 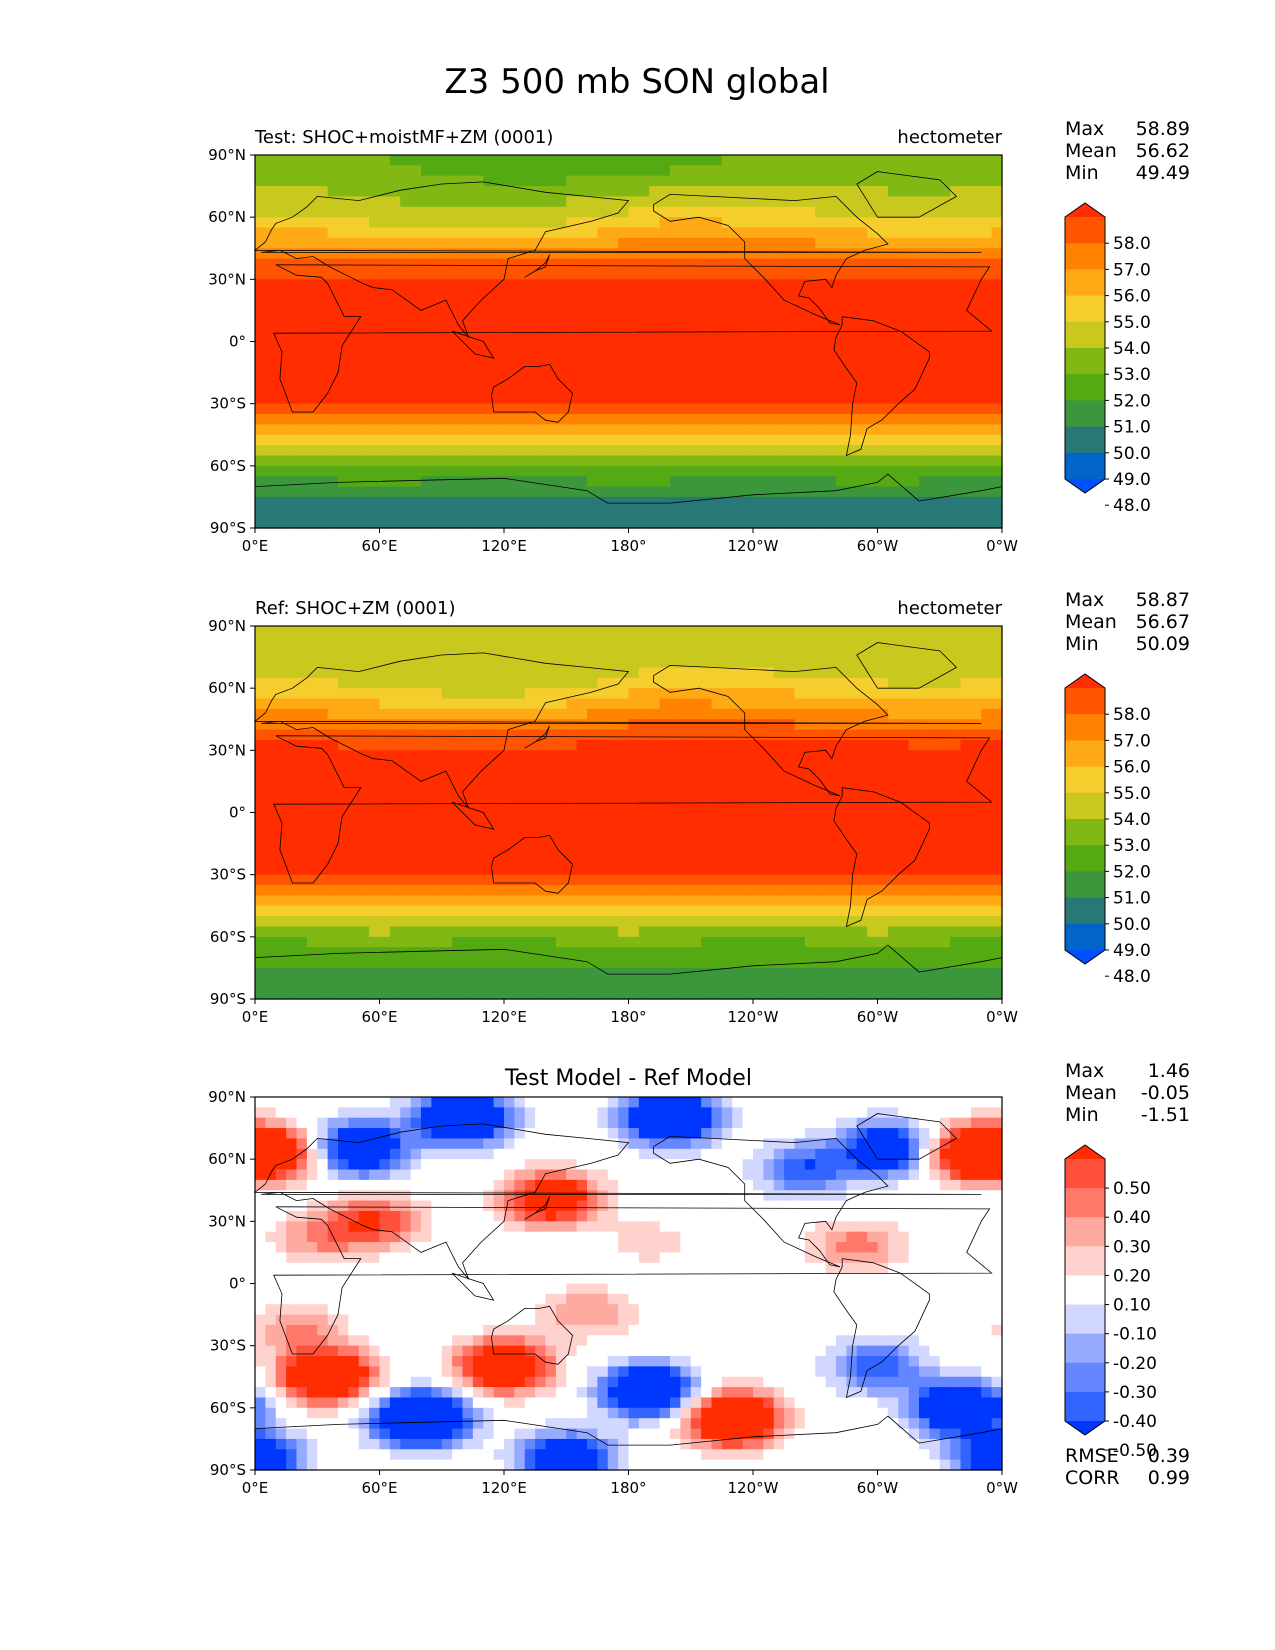 What do you see at coordinates (1132, 951) in the screenshot?
I see `colorbar-level-label: 49.0` at bounding box center [1132, 951].